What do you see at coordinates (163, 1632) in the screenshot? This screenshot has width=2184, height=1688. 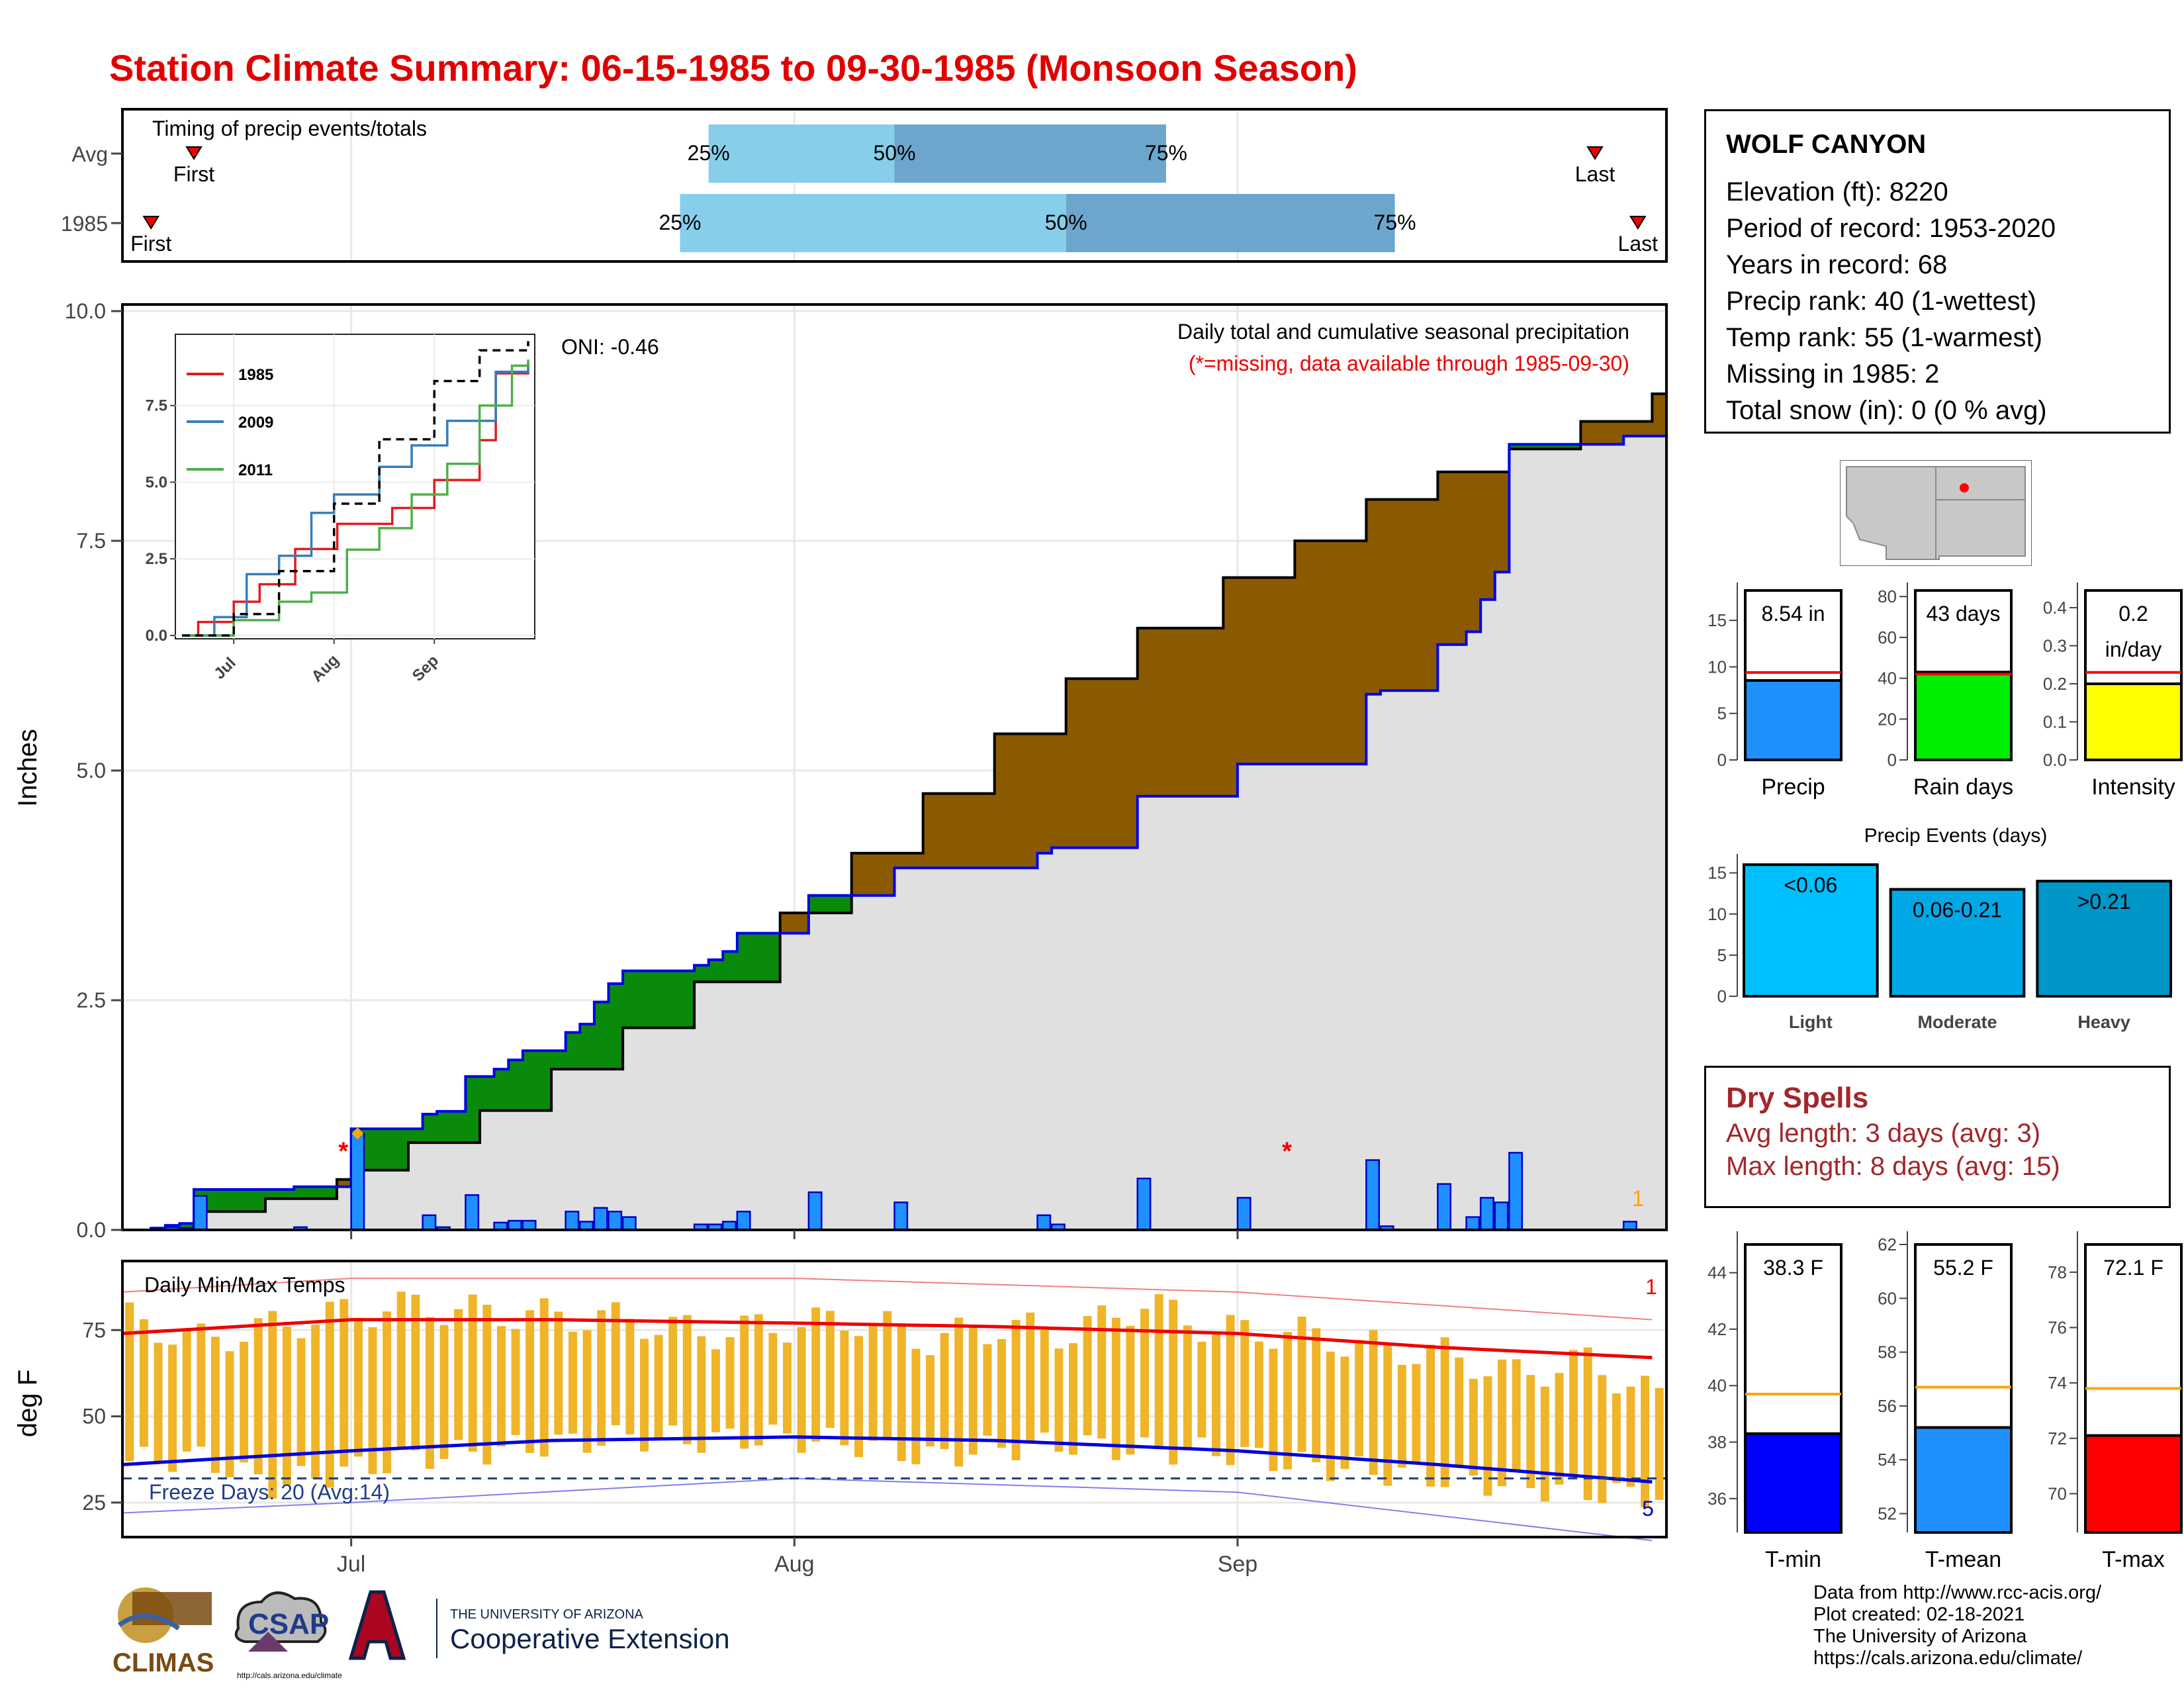 I see `climas-logo: CLIMAS` at bounding box center [163, 1632].